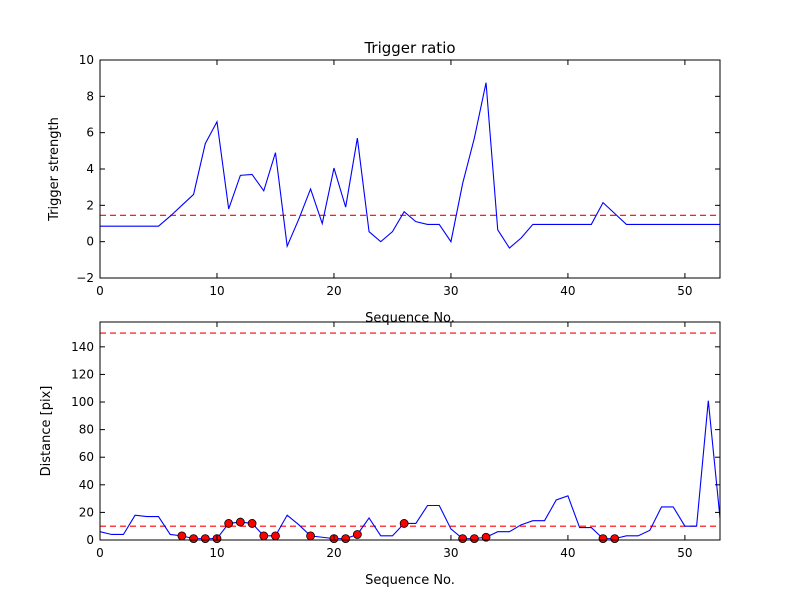 Image resolution: width=800 pixels, height=600 pixels. Describe the element at coordinates (90, 205) in the screenshot. I see `y-tick-label: 2` at that location.